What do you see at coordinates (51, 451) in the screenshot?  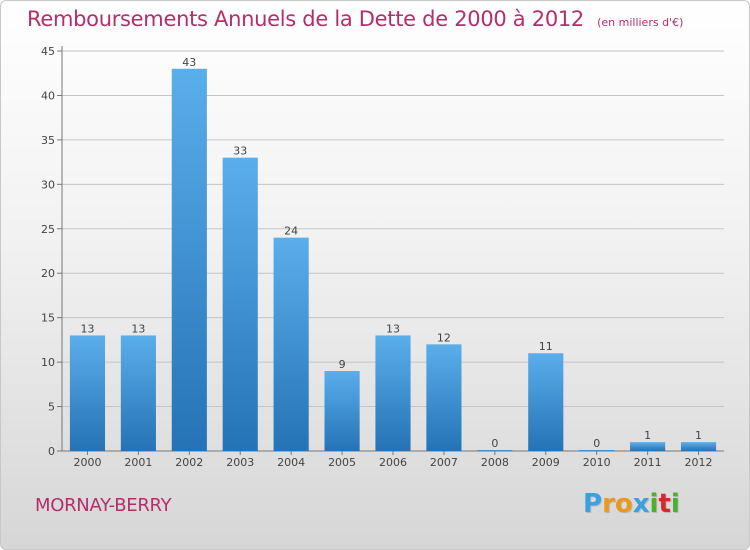 I see `y-tick-label: 0` at bounding box center [51, 451].